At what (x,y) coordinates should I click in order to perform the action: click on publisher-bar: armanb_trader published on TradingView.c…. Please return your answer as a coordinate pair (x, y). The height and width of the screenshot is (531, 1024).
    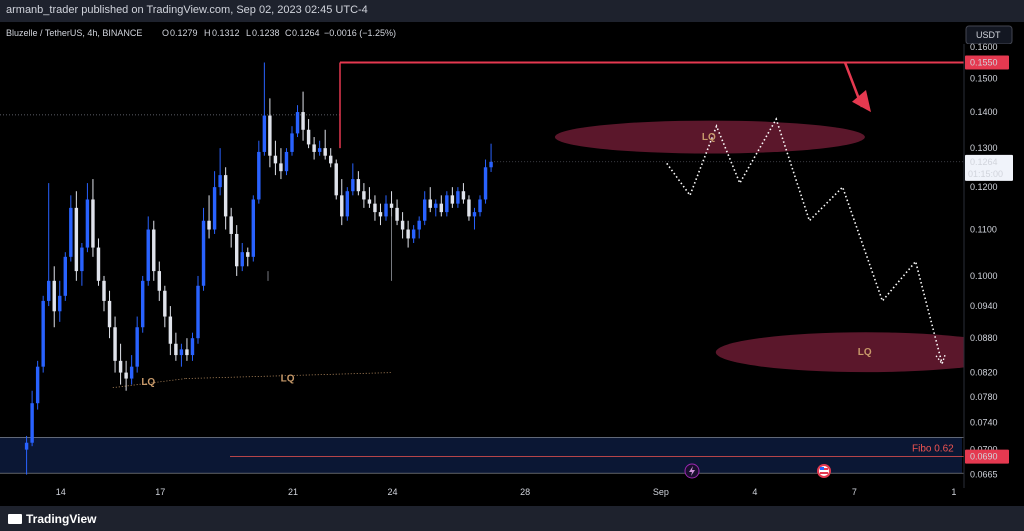
    Looking at the image, I should click on (512, 11).